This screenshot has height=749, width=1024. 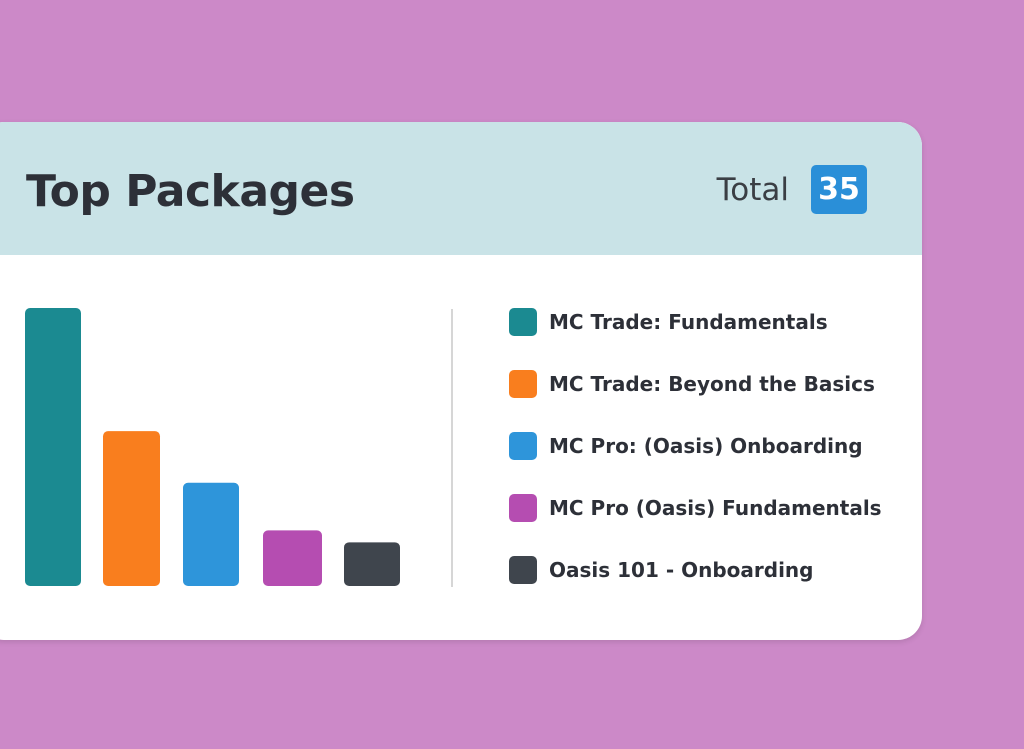 I want to click on chart-legend-divider, so click(x=452, y=448).